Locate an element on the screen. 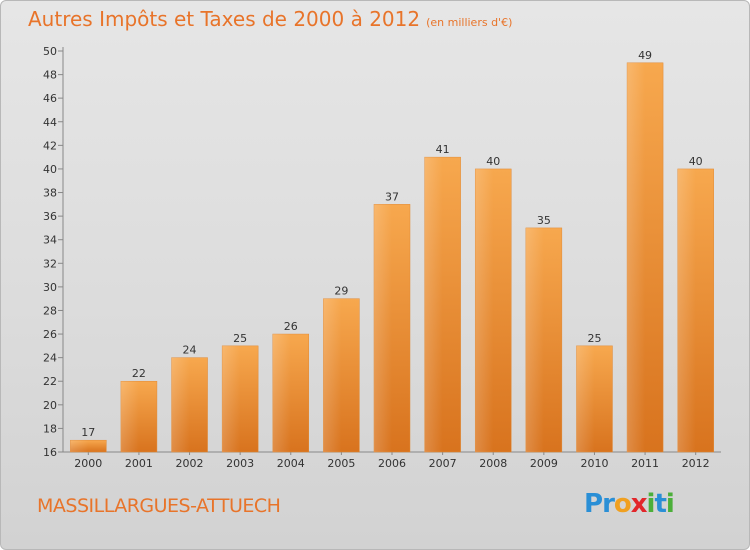  x-tick-label: 2001 is located at coordinates (139, 463).